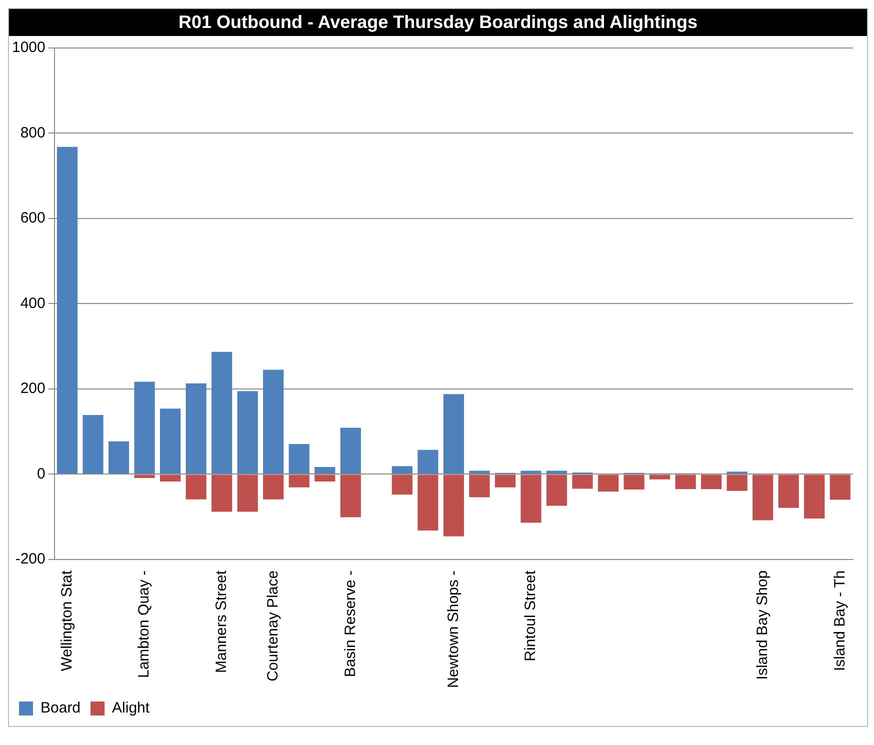  I want to click on y-tick-label: -200, so click(30, 559).